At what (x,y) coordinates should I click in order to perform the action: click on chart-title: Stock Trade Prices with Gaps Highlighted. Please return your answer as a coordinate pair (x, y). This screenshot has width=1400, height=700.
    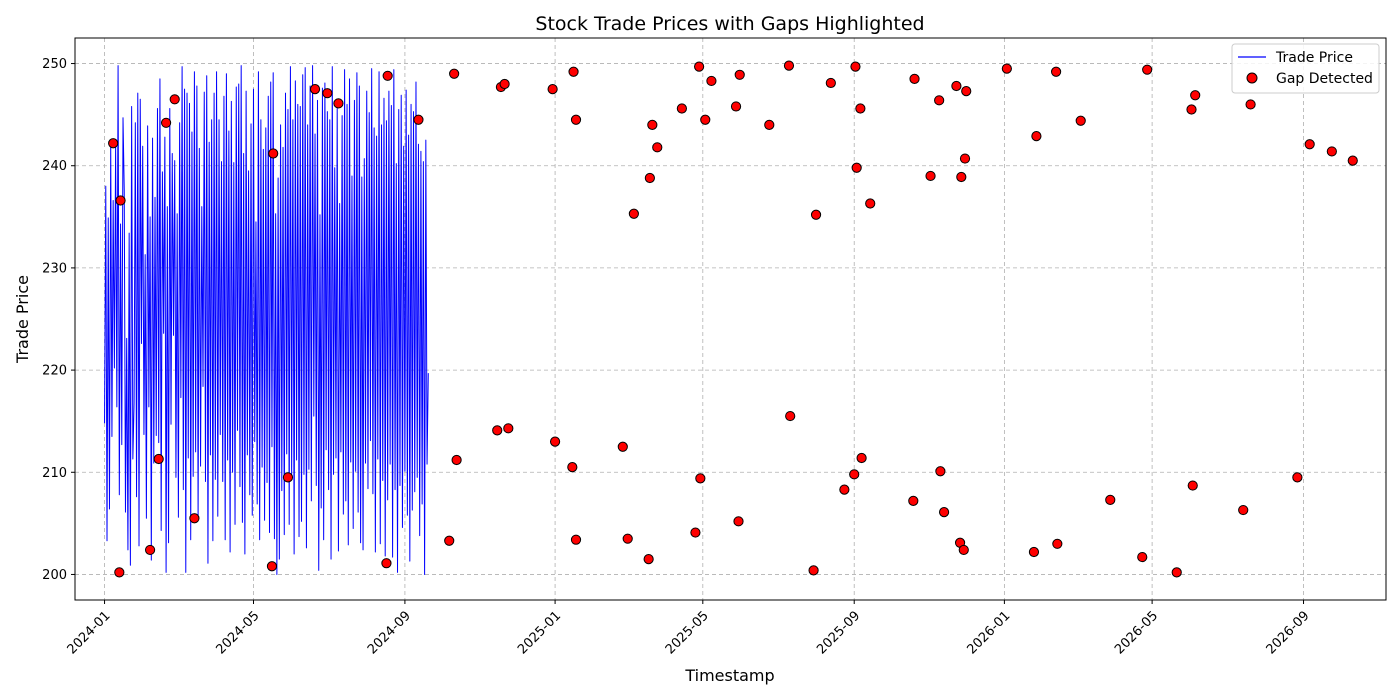
    Looking at the image, I should click on (729, 24).